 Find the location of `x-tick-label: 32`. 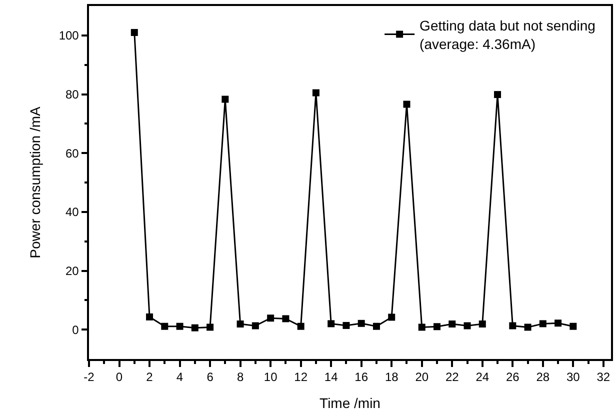

x-tick-label: 32 is located at coordinates (603, 377).